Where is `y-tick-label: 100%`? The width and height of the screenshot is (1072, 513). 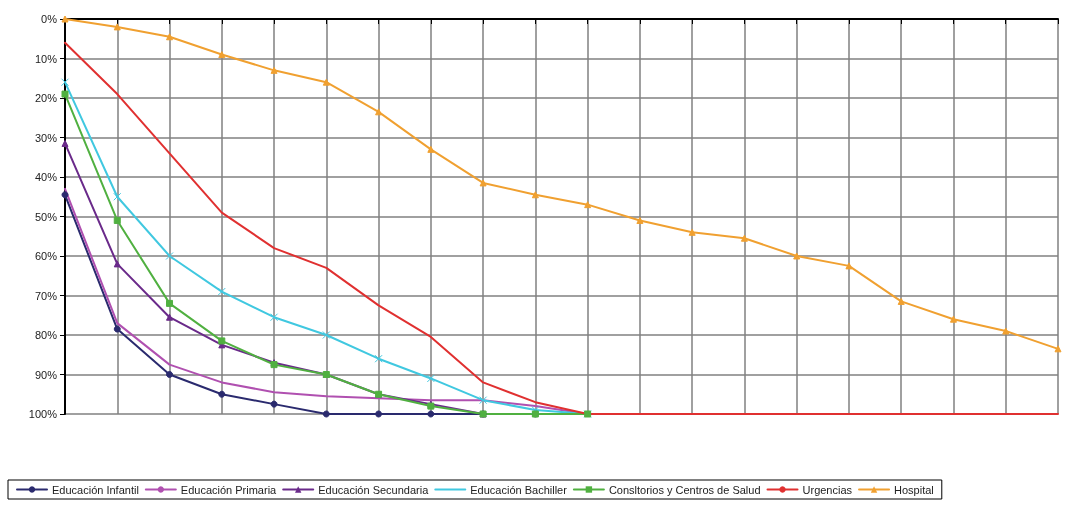 y-tick-label: 100% is located at coordinates (43, 414).